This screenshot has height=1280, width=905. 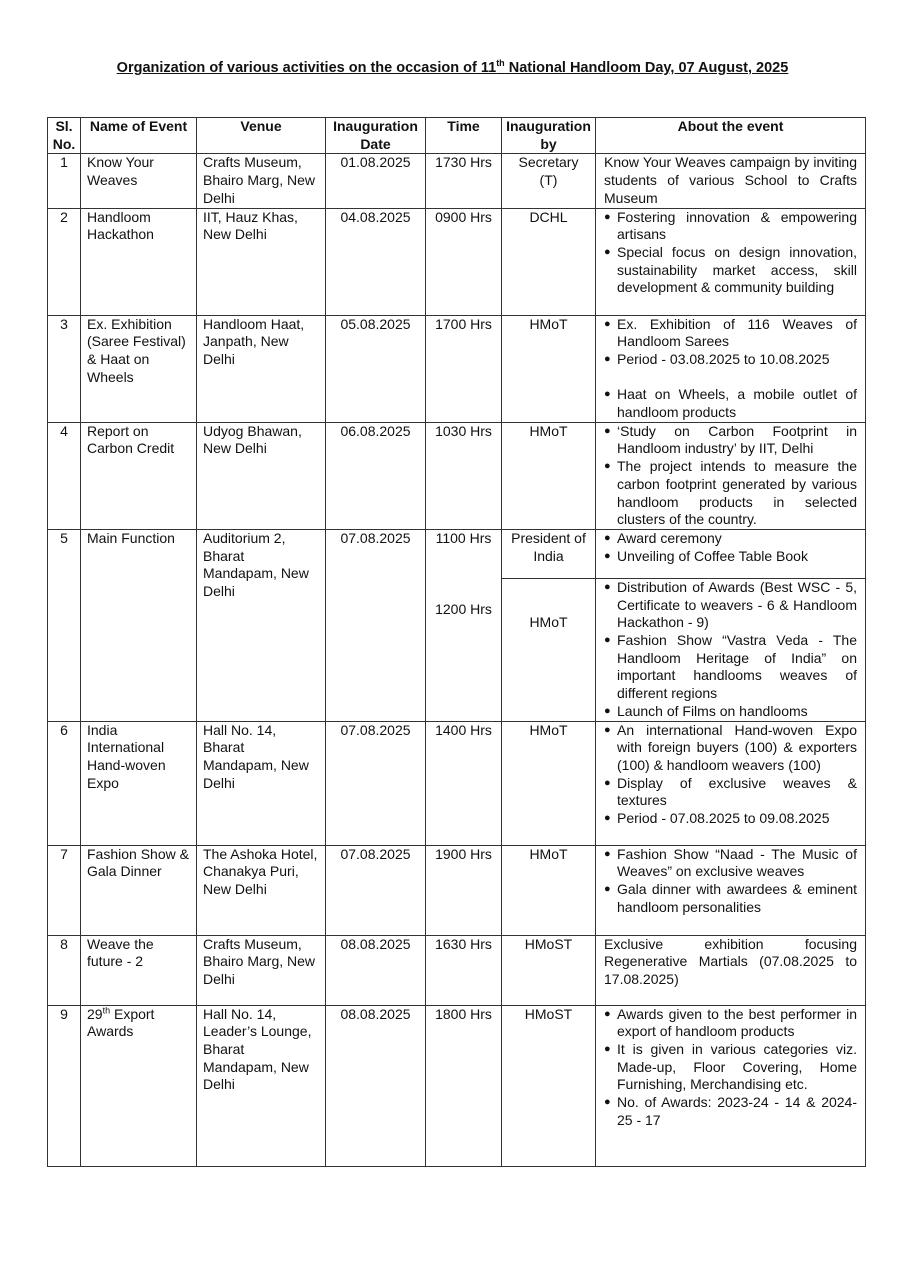 I want to click on sl-no-cell: 5, so click(x=64, y=625).